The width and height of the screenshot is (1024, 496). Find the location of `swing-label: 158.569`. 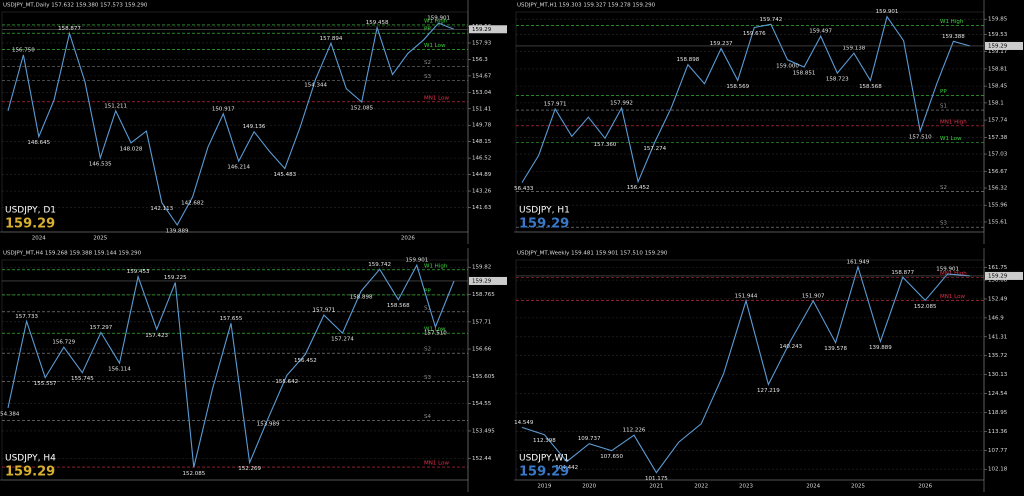

swing-label: 158.569 is located at coordinates (737, 87).